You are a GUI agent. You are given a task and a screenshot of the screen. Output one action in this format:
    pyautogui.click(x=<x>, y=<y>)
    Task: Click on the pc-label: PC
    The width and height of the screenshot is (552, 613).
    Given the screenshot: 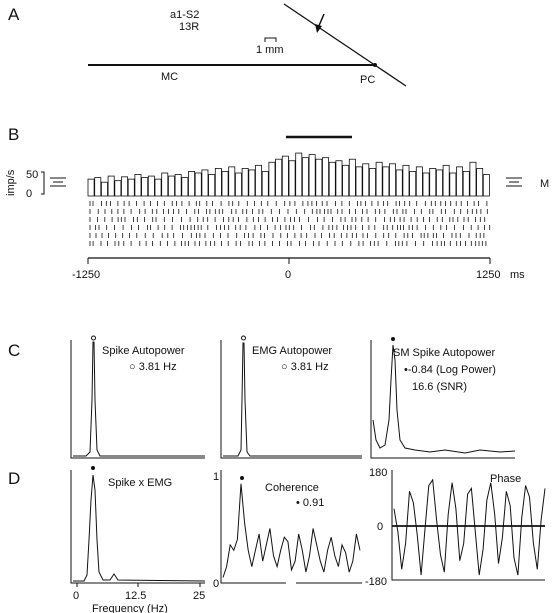 What is the action you would take?
    pyautogui.click(x=367, y=80)
    